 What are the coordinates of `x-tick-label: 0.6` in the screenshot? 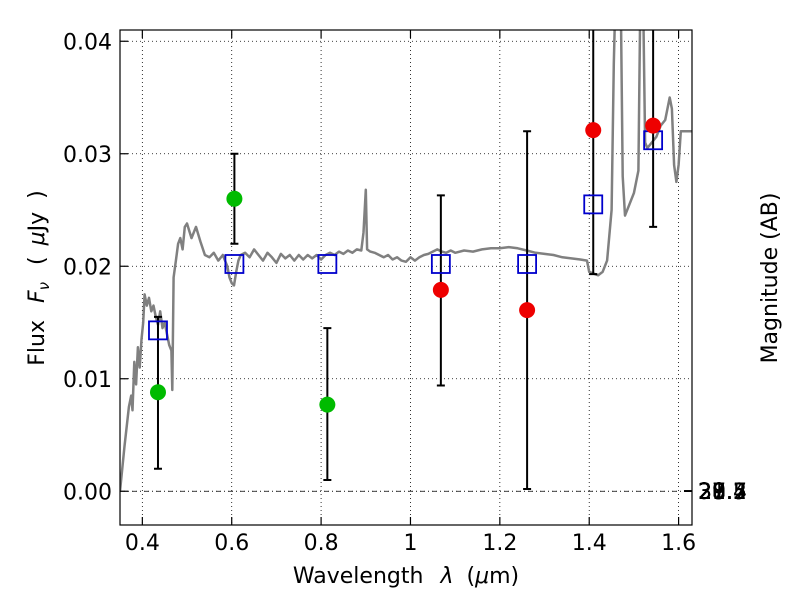 It's located at (231, 543).